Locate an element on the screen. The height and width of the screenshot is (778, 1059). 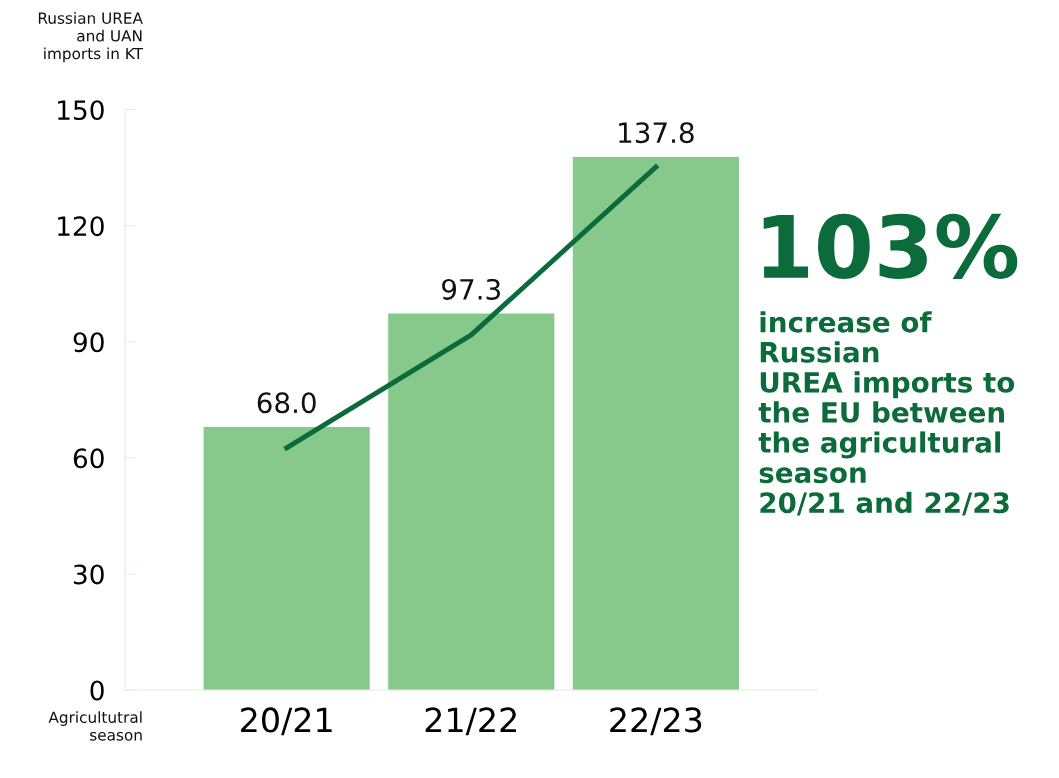
x-tick-label: 21/22 is located at coordinates (470, 721).